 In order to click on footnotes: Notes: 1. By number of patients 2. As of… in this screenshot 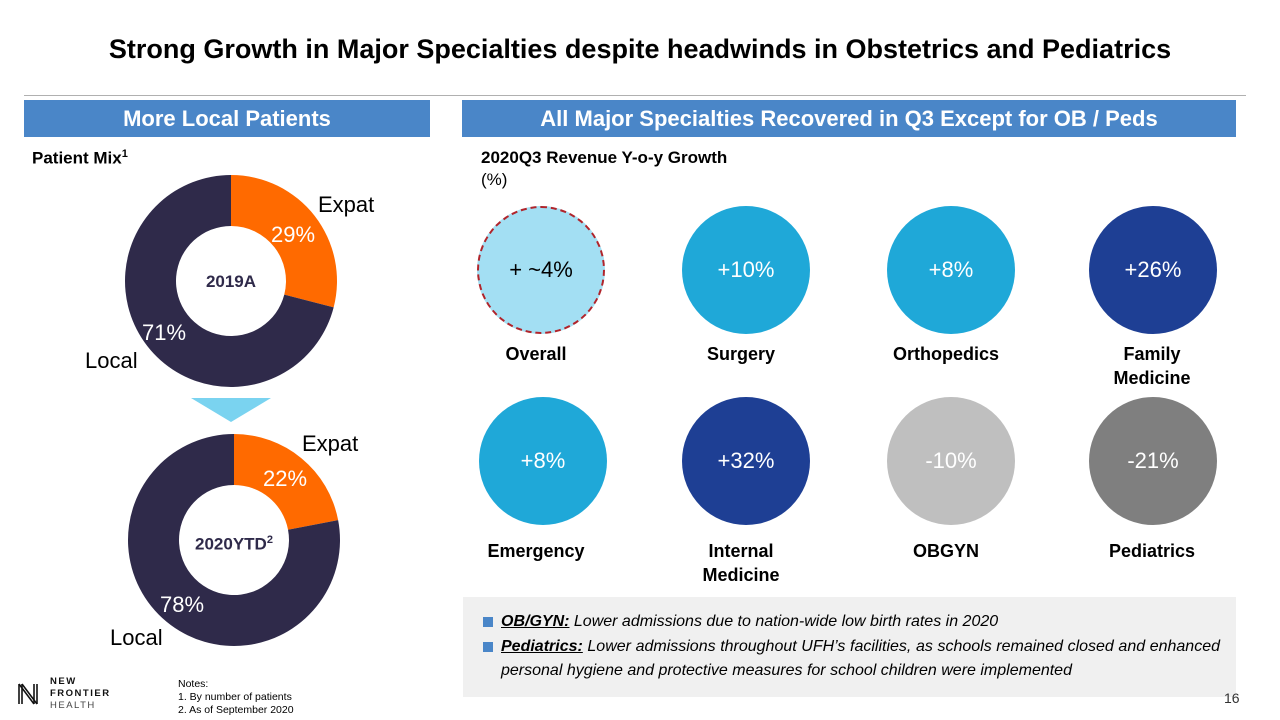, I will do `click(236, 697)`.